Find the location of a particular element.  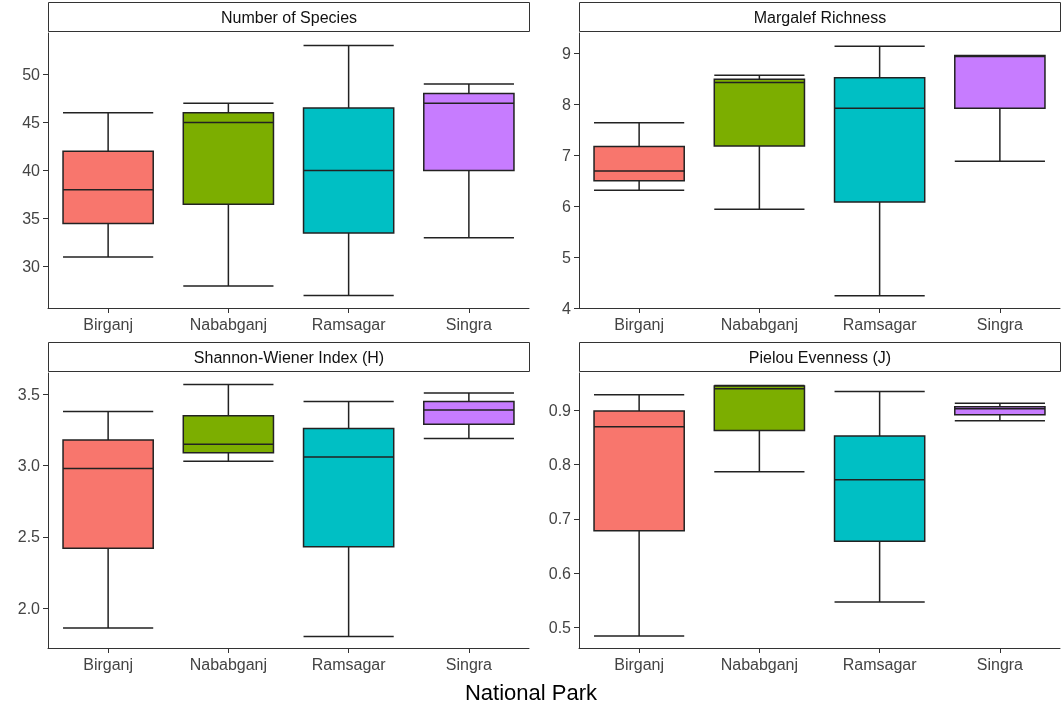

y-tick-label: 3.5 is located at coordinates (29, 394).